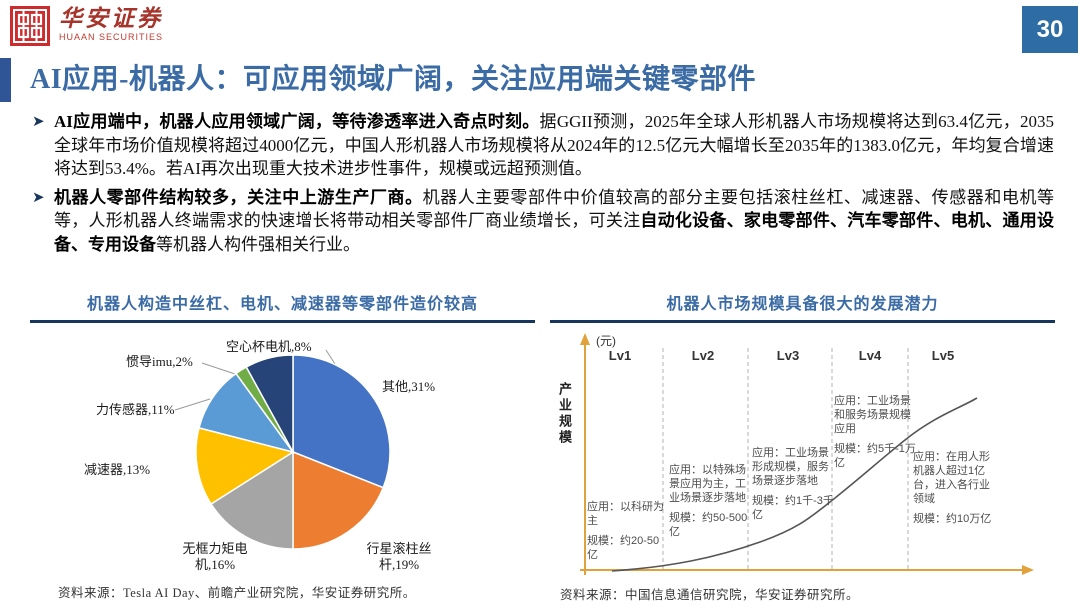  I want to click on huaan-seal-icon, so click(30, 26).